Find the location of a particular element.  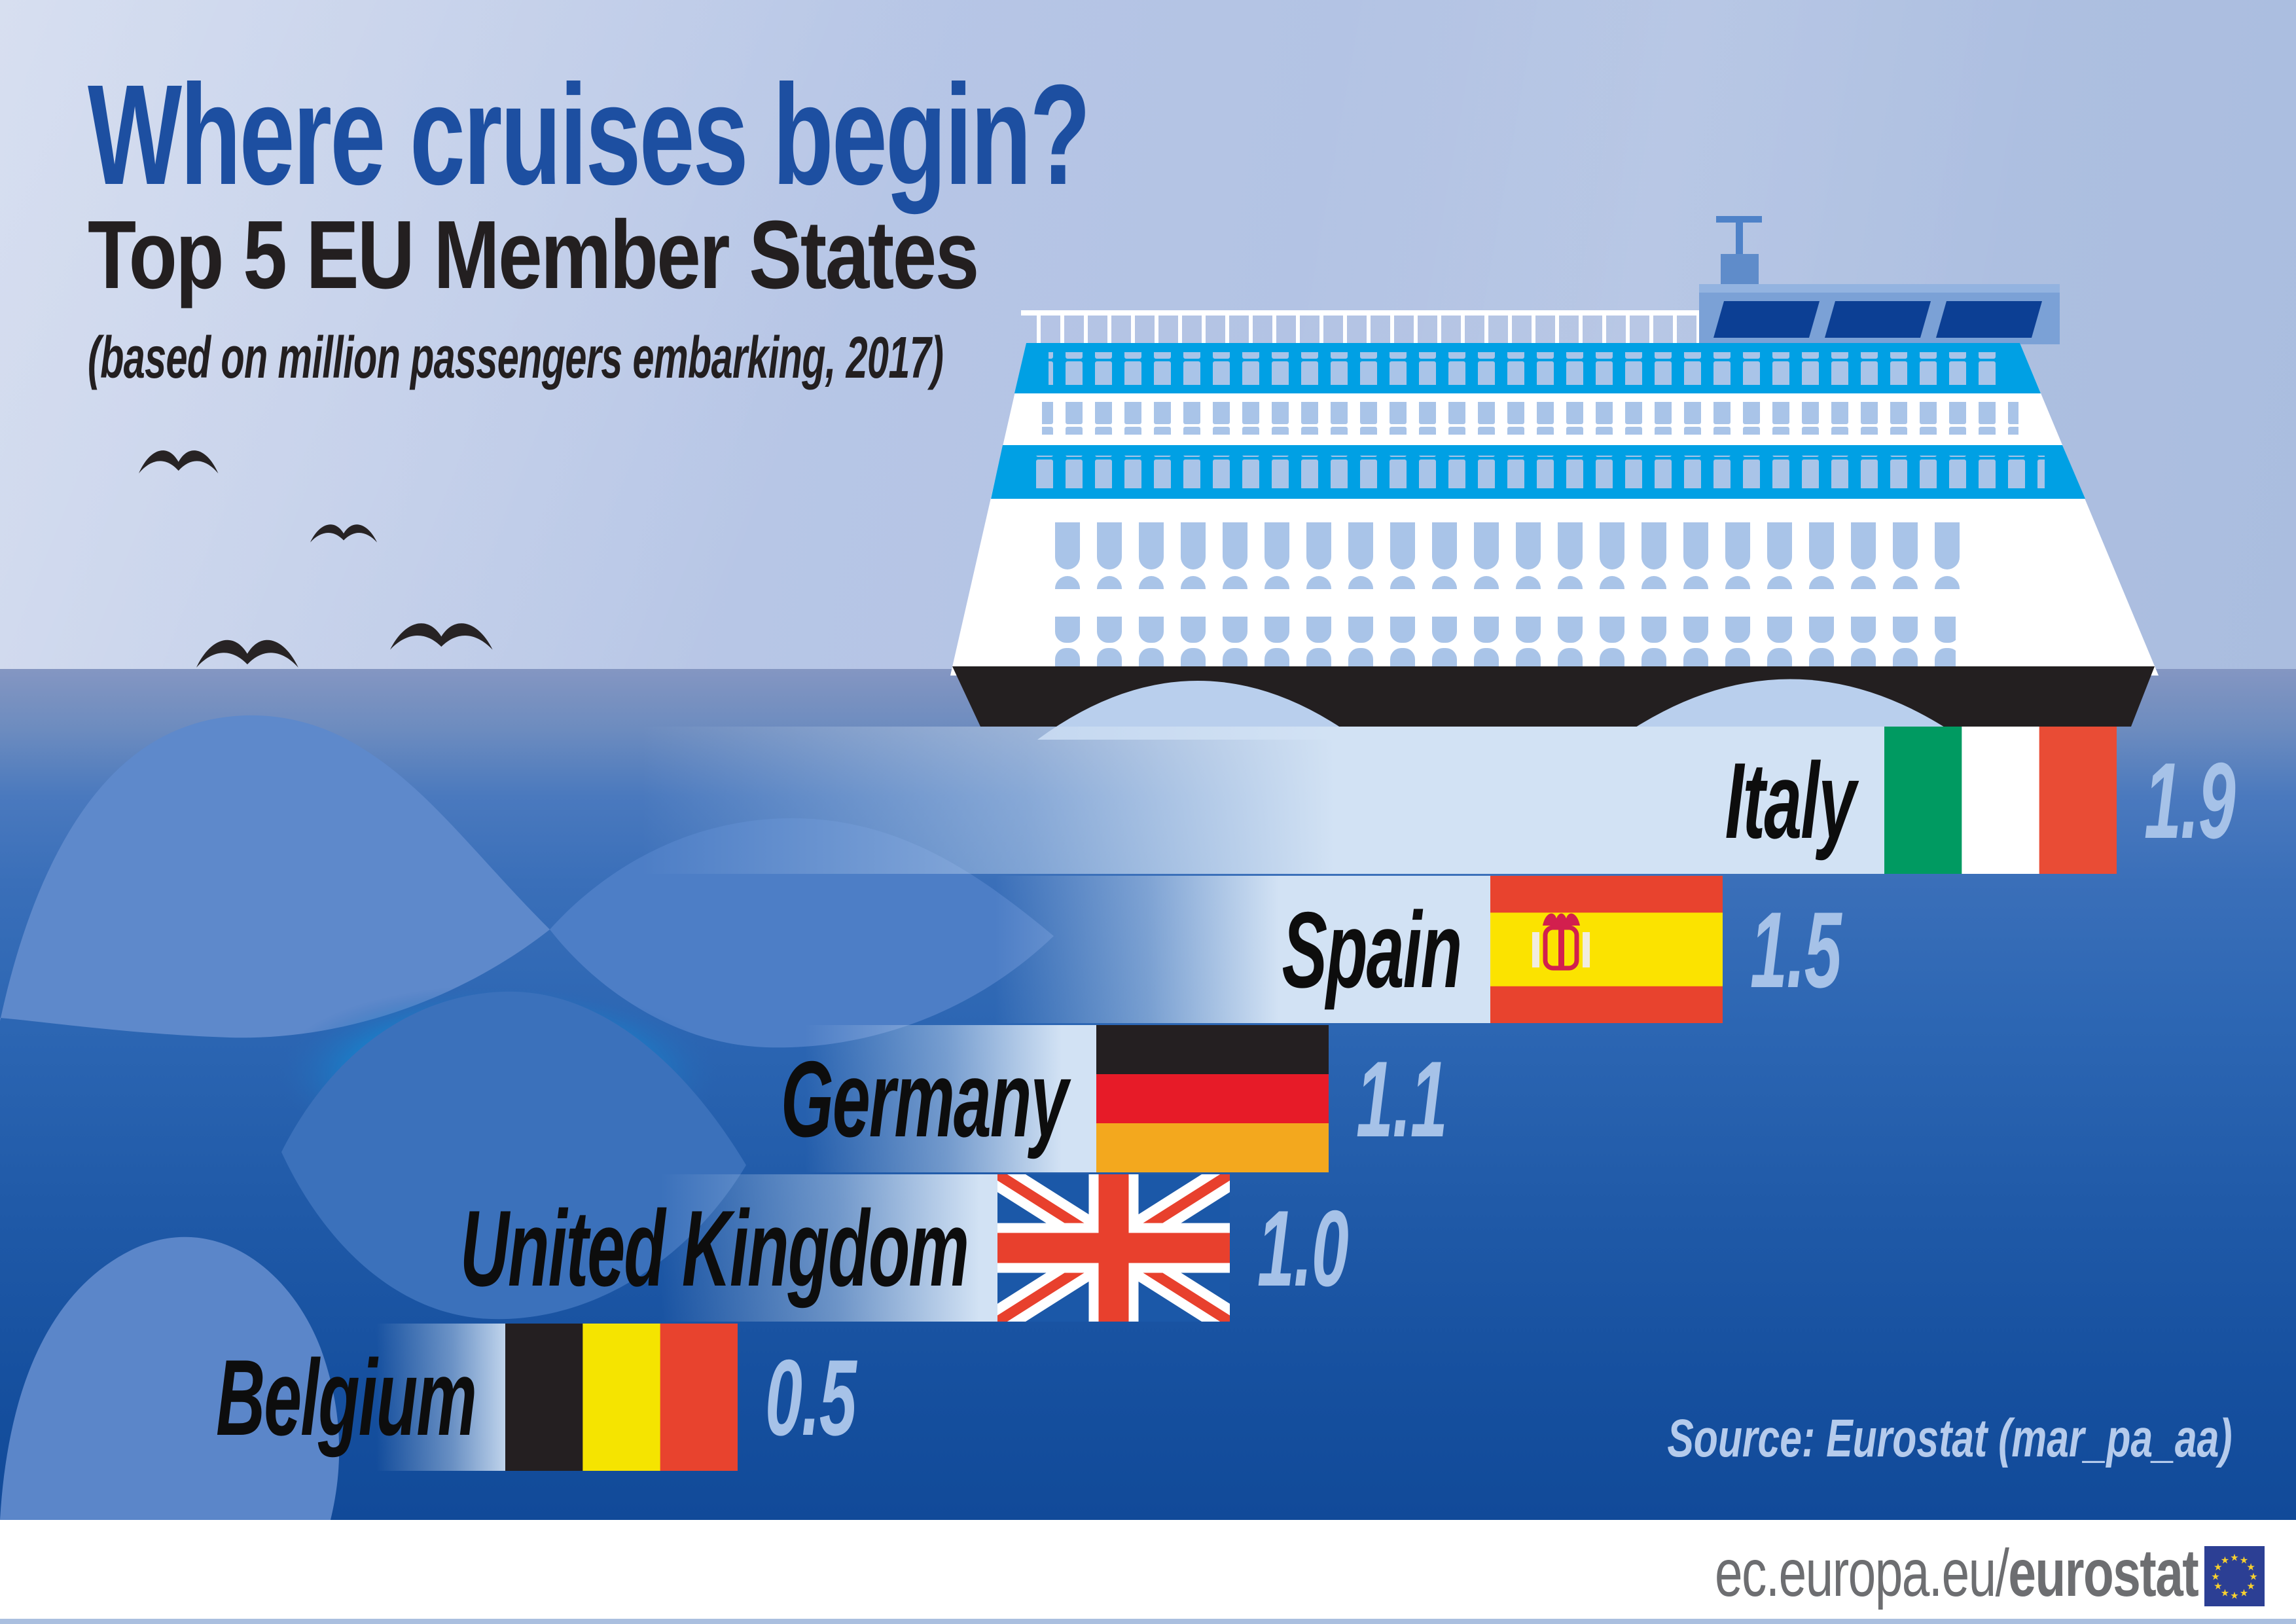

country-label-italy: Italy is located at coordinates (1790, 800).